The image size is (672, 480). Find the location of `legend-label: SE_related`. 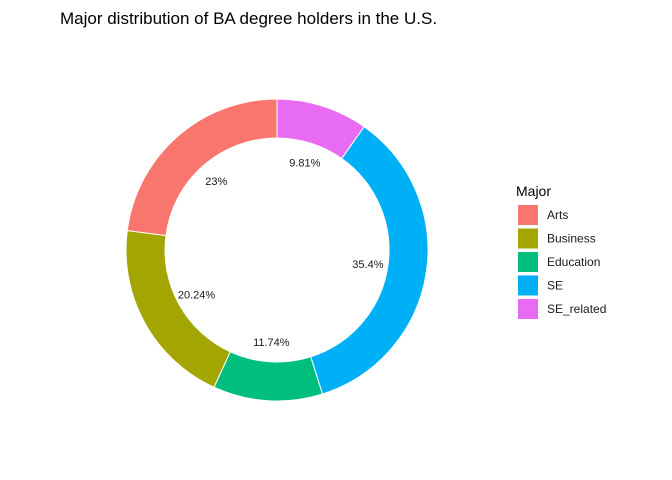

legend-label: SE_related is located at coordinates (576, 309).